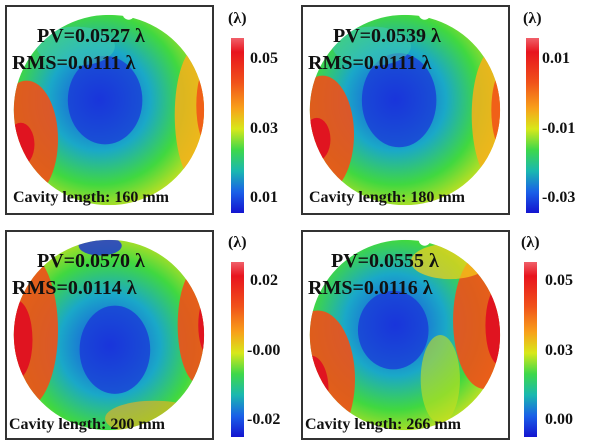  What do you see at coordinates (91, 197) in the screenshot?
I see `cavity-length-label: Cavity length: 160 mm` at bounding box center [91, 197].